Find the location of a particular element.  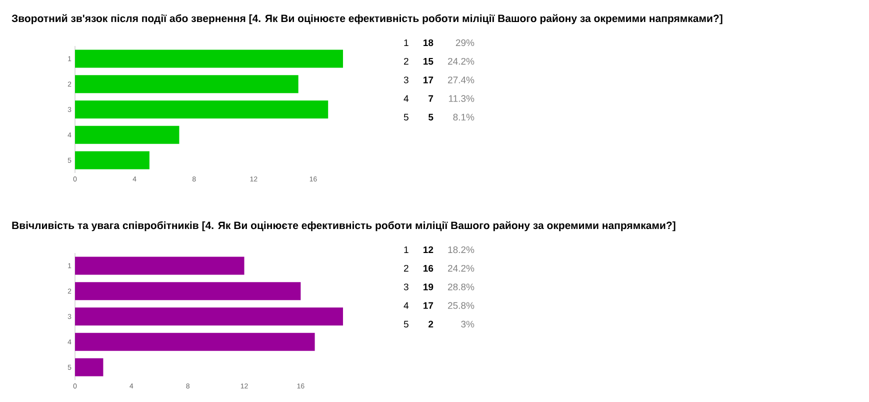

text: 7 is located at coordinates (431, 98).